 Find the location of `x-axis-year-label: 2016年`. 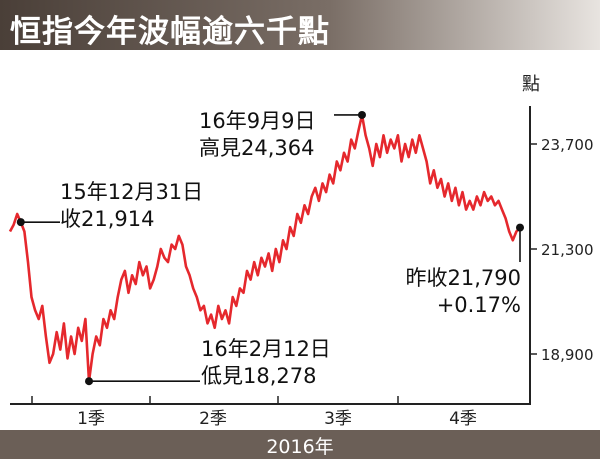

x-axis-year-label: 2016年 is located at coordinates (300, 447).